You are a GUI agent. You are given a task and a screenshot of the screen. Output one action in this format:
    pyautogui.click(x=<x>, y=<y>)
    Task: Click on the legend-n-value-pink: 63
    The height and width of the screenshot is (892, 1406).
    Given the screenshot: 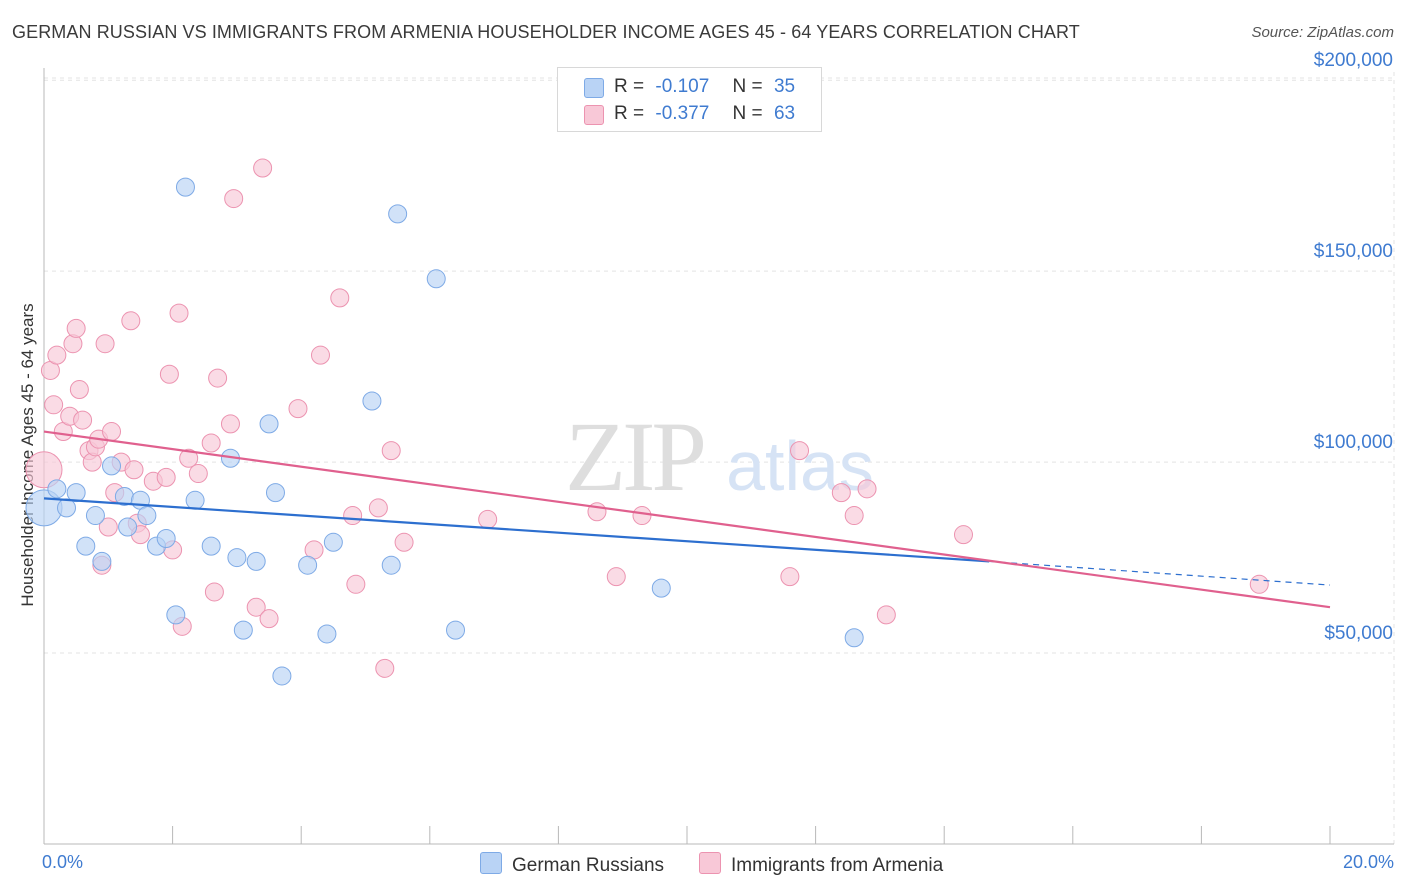 What is the action you would take?
    pyautogui.click(x=784, y=113)
    